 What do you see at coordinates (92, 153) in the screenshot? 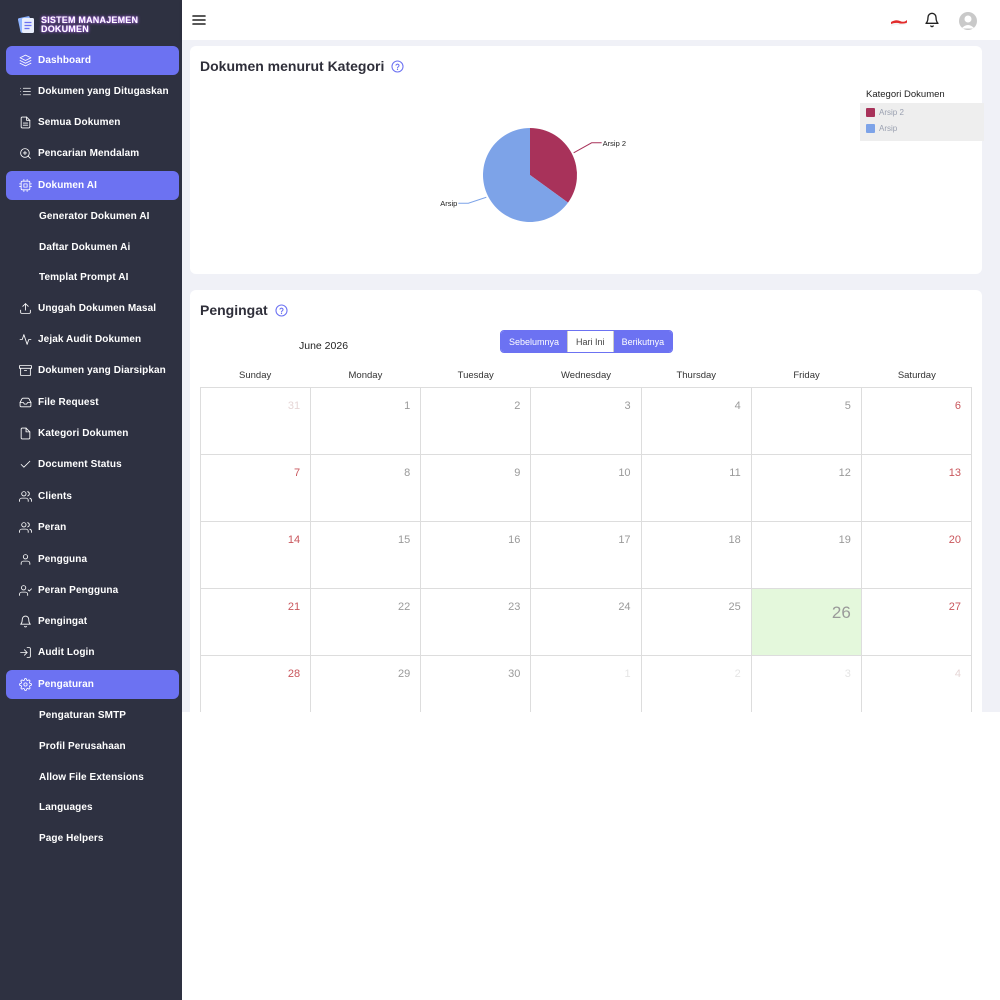
I see `sidebar-item-pencarian-mendalam: Pencarian Mendalam` at bounding box center [92, 153].